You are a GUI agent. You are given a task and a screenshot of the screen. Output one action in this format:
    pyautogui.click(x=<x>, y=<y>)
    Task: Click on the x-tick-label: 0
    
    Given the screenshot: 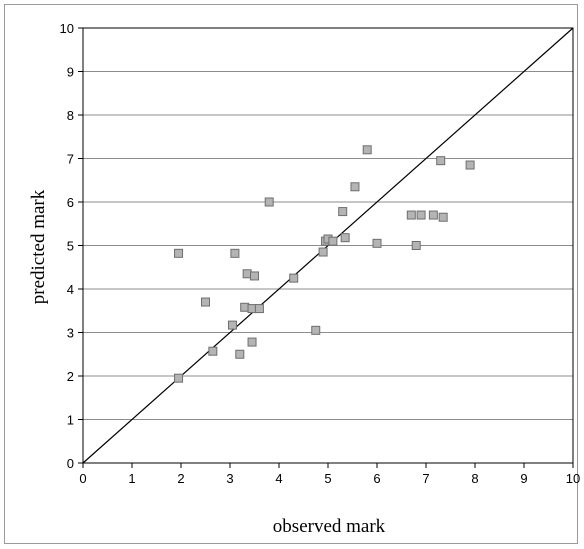 What is the action you would take?
    pyautogui.click(x=82, y=478)
    